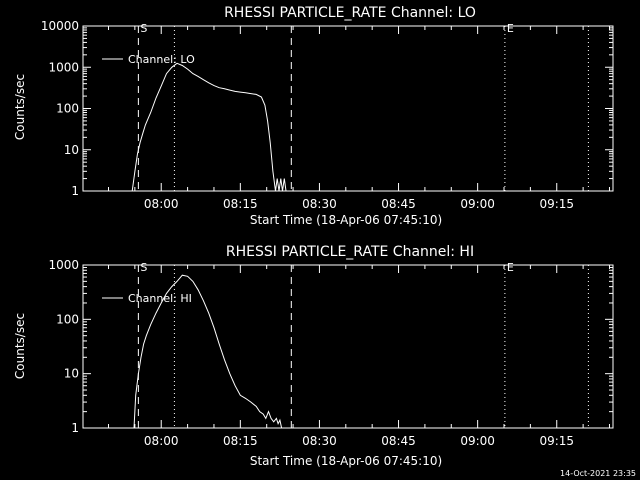 Image resolution: width=640 pixels, height=480 pixels. Describe the element at coordinates (161, 204) in the screenshot. I see `lo-x-tick-label: 08:00` at that location.